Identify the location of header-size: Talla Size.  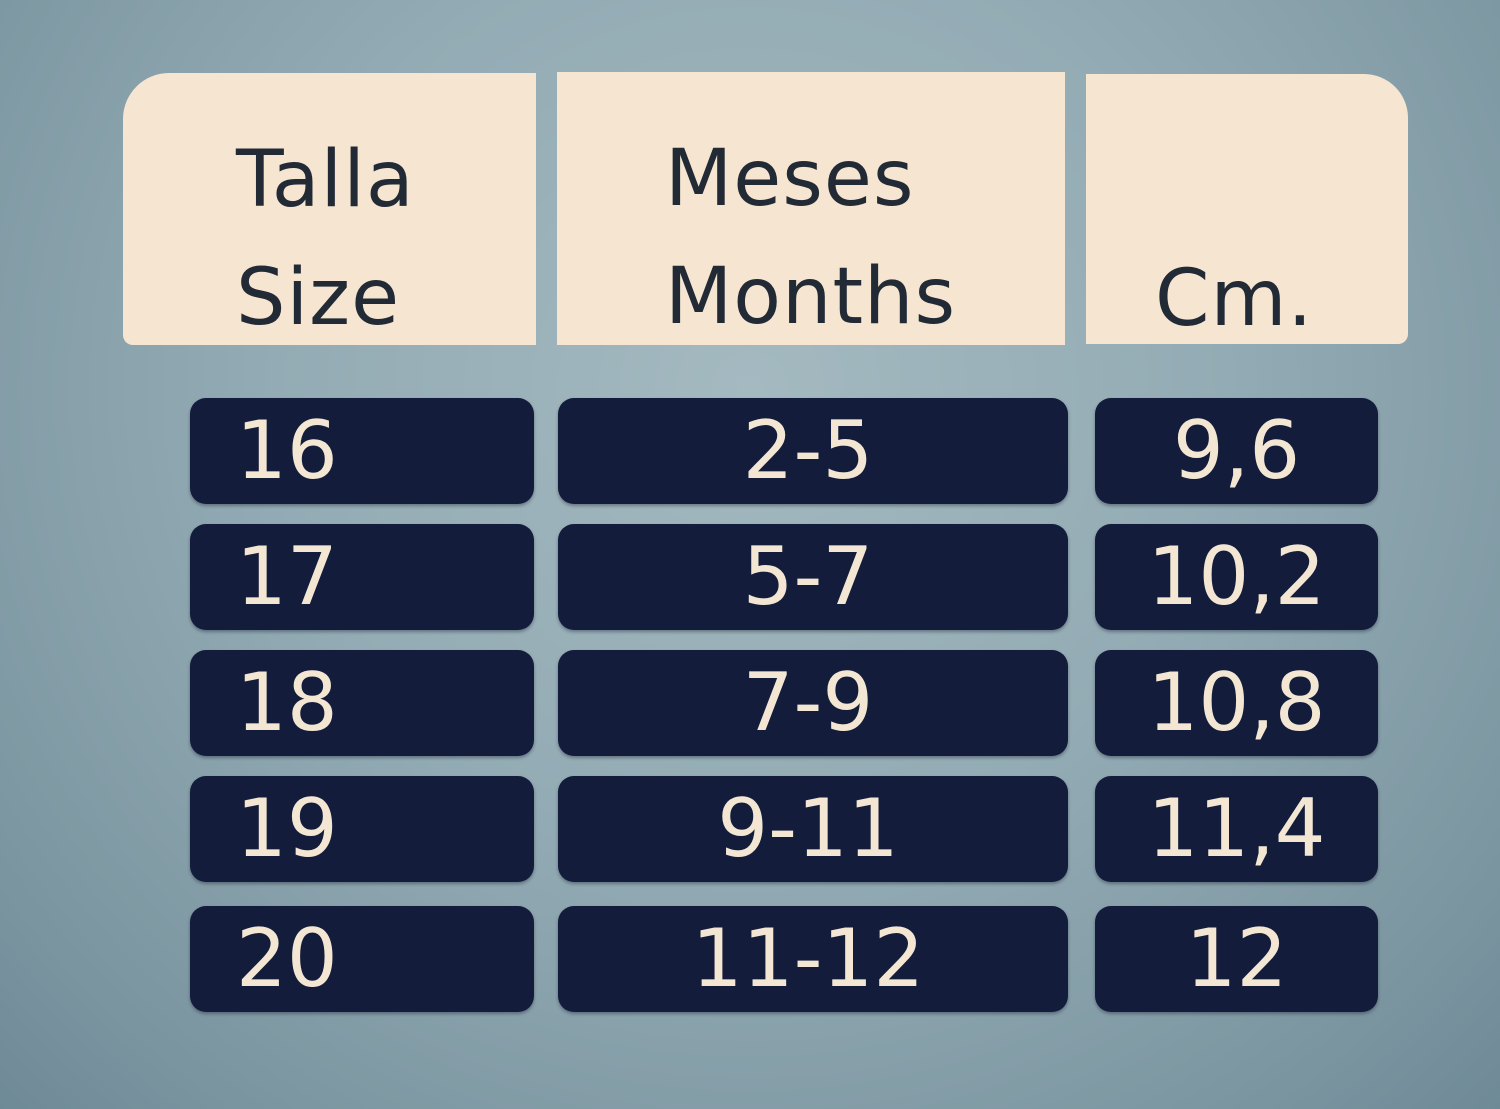
(329, 209).